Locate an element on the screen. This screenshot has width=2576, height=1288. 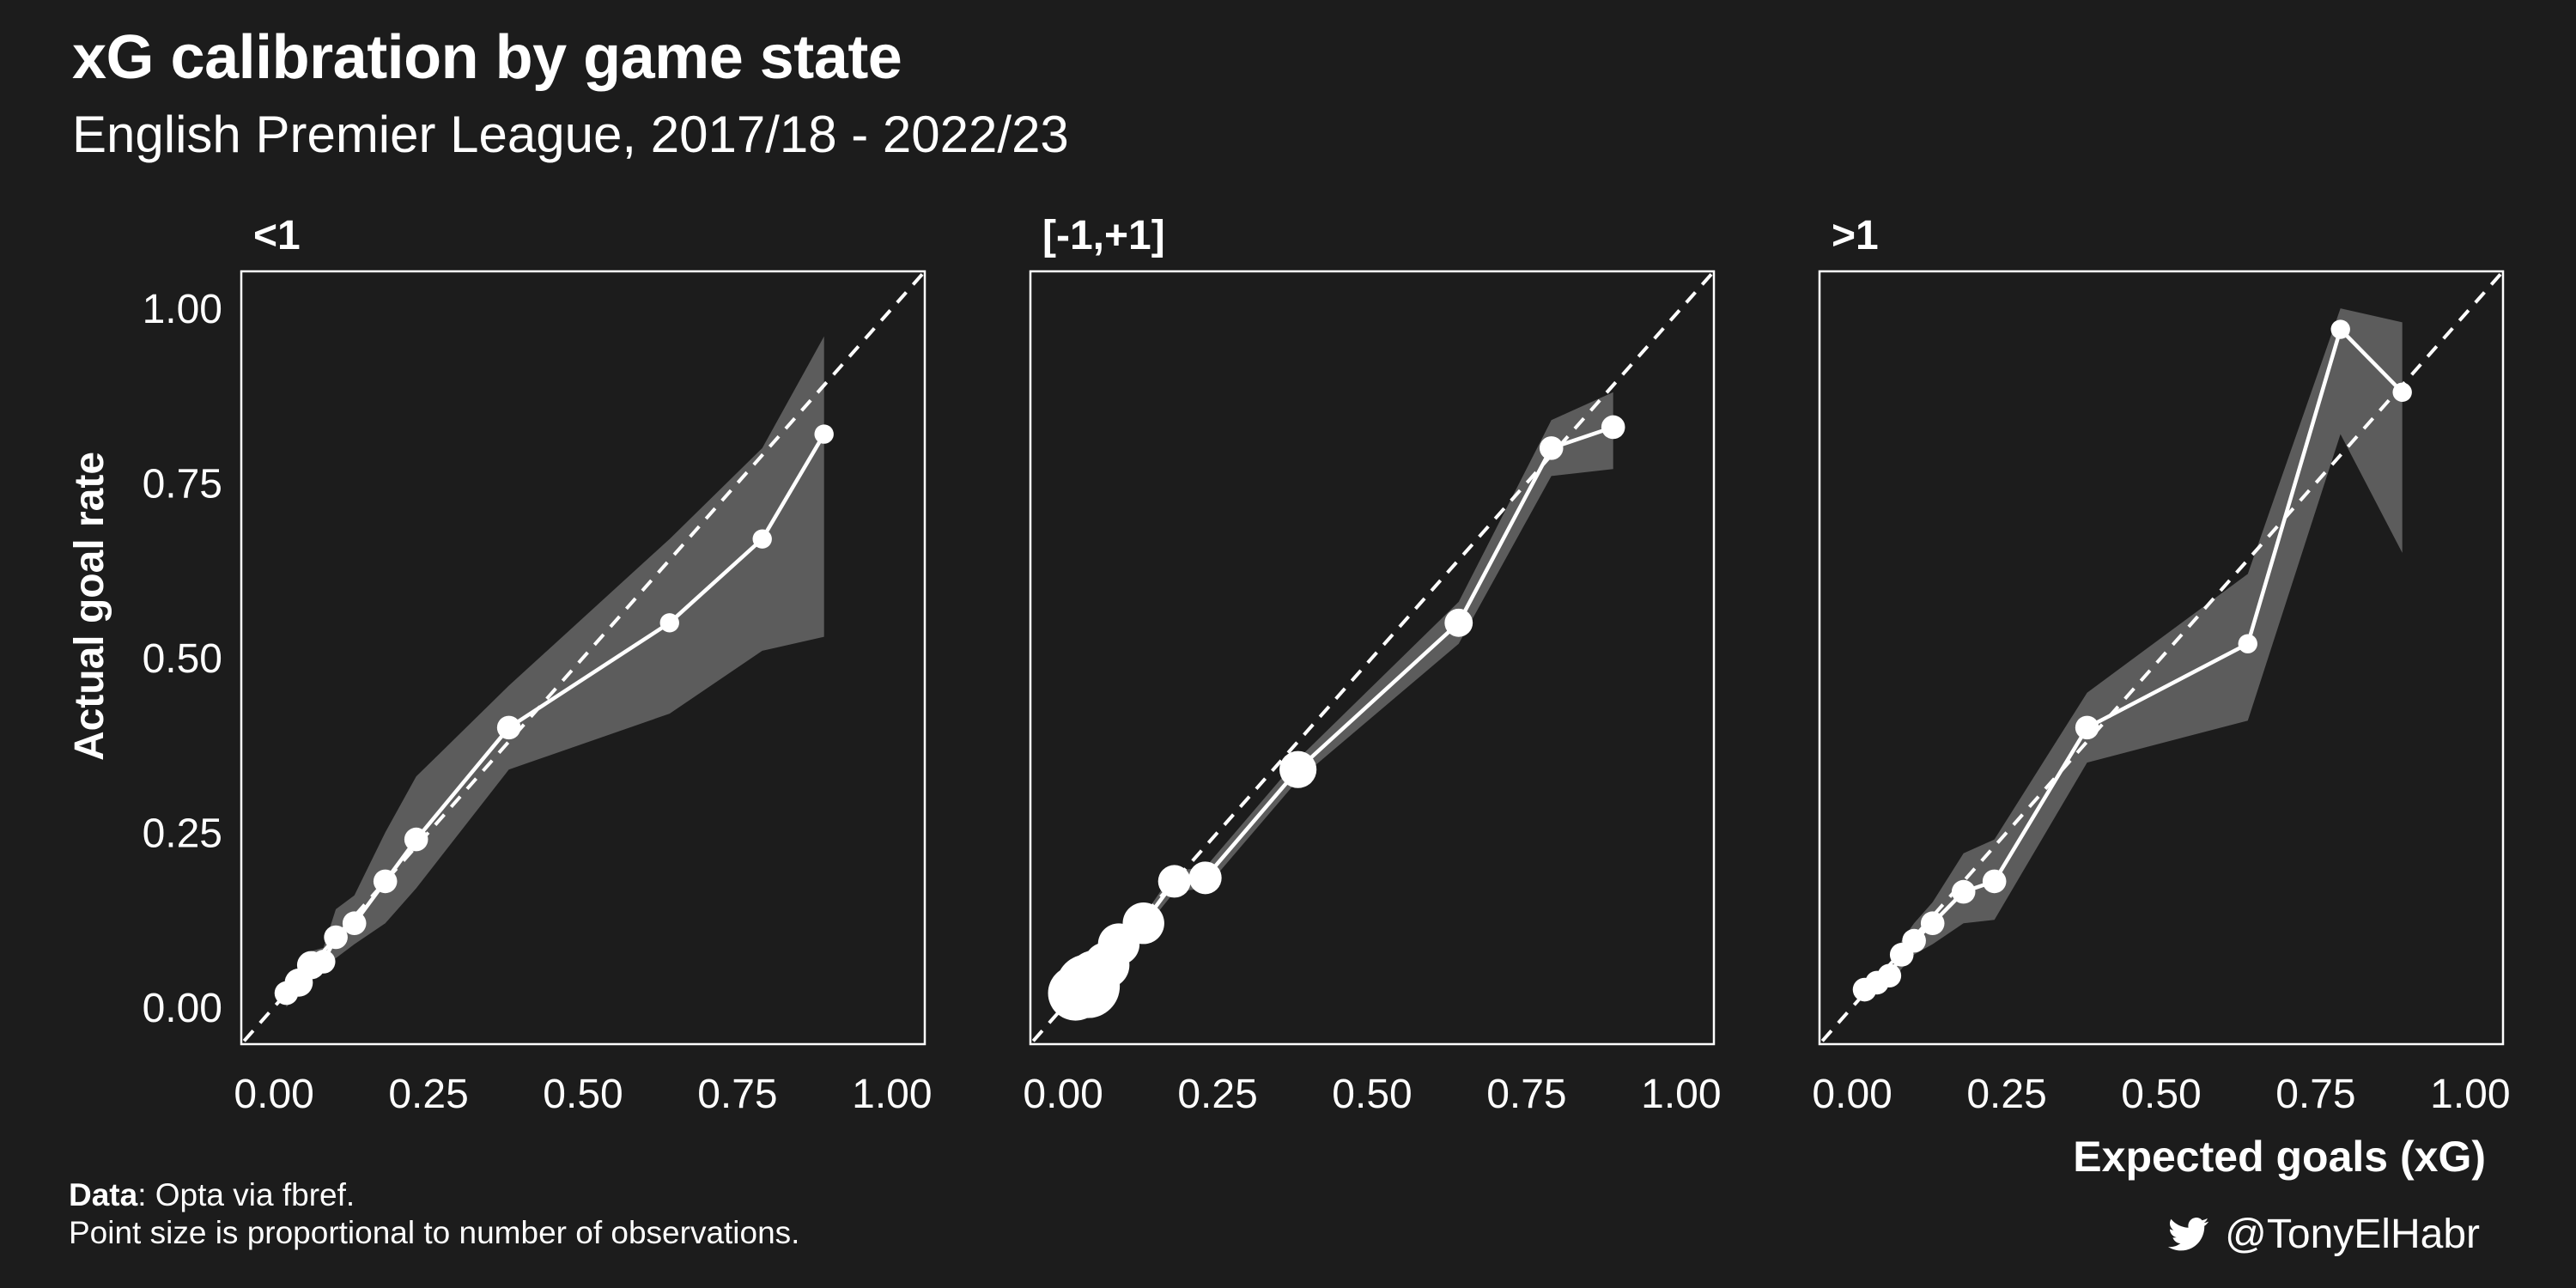
panel-title: <1 is located at coordinates (277, 236).